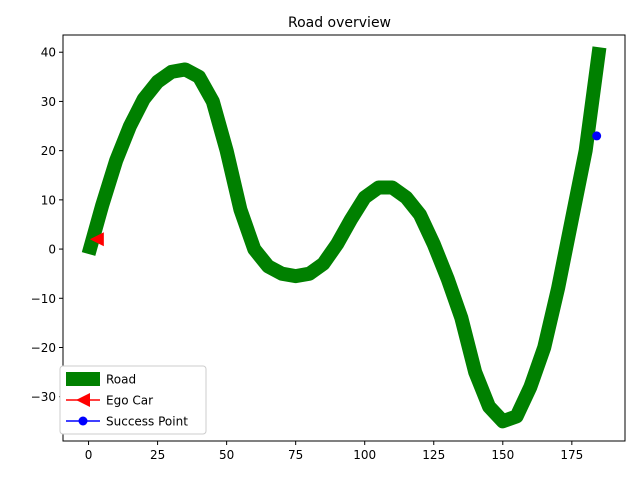 The width and height of the screenshot is (640, 484). Describe the element at coordinates (52, 250) in the screenshot. I see `y-tick-label: 0` at that location.